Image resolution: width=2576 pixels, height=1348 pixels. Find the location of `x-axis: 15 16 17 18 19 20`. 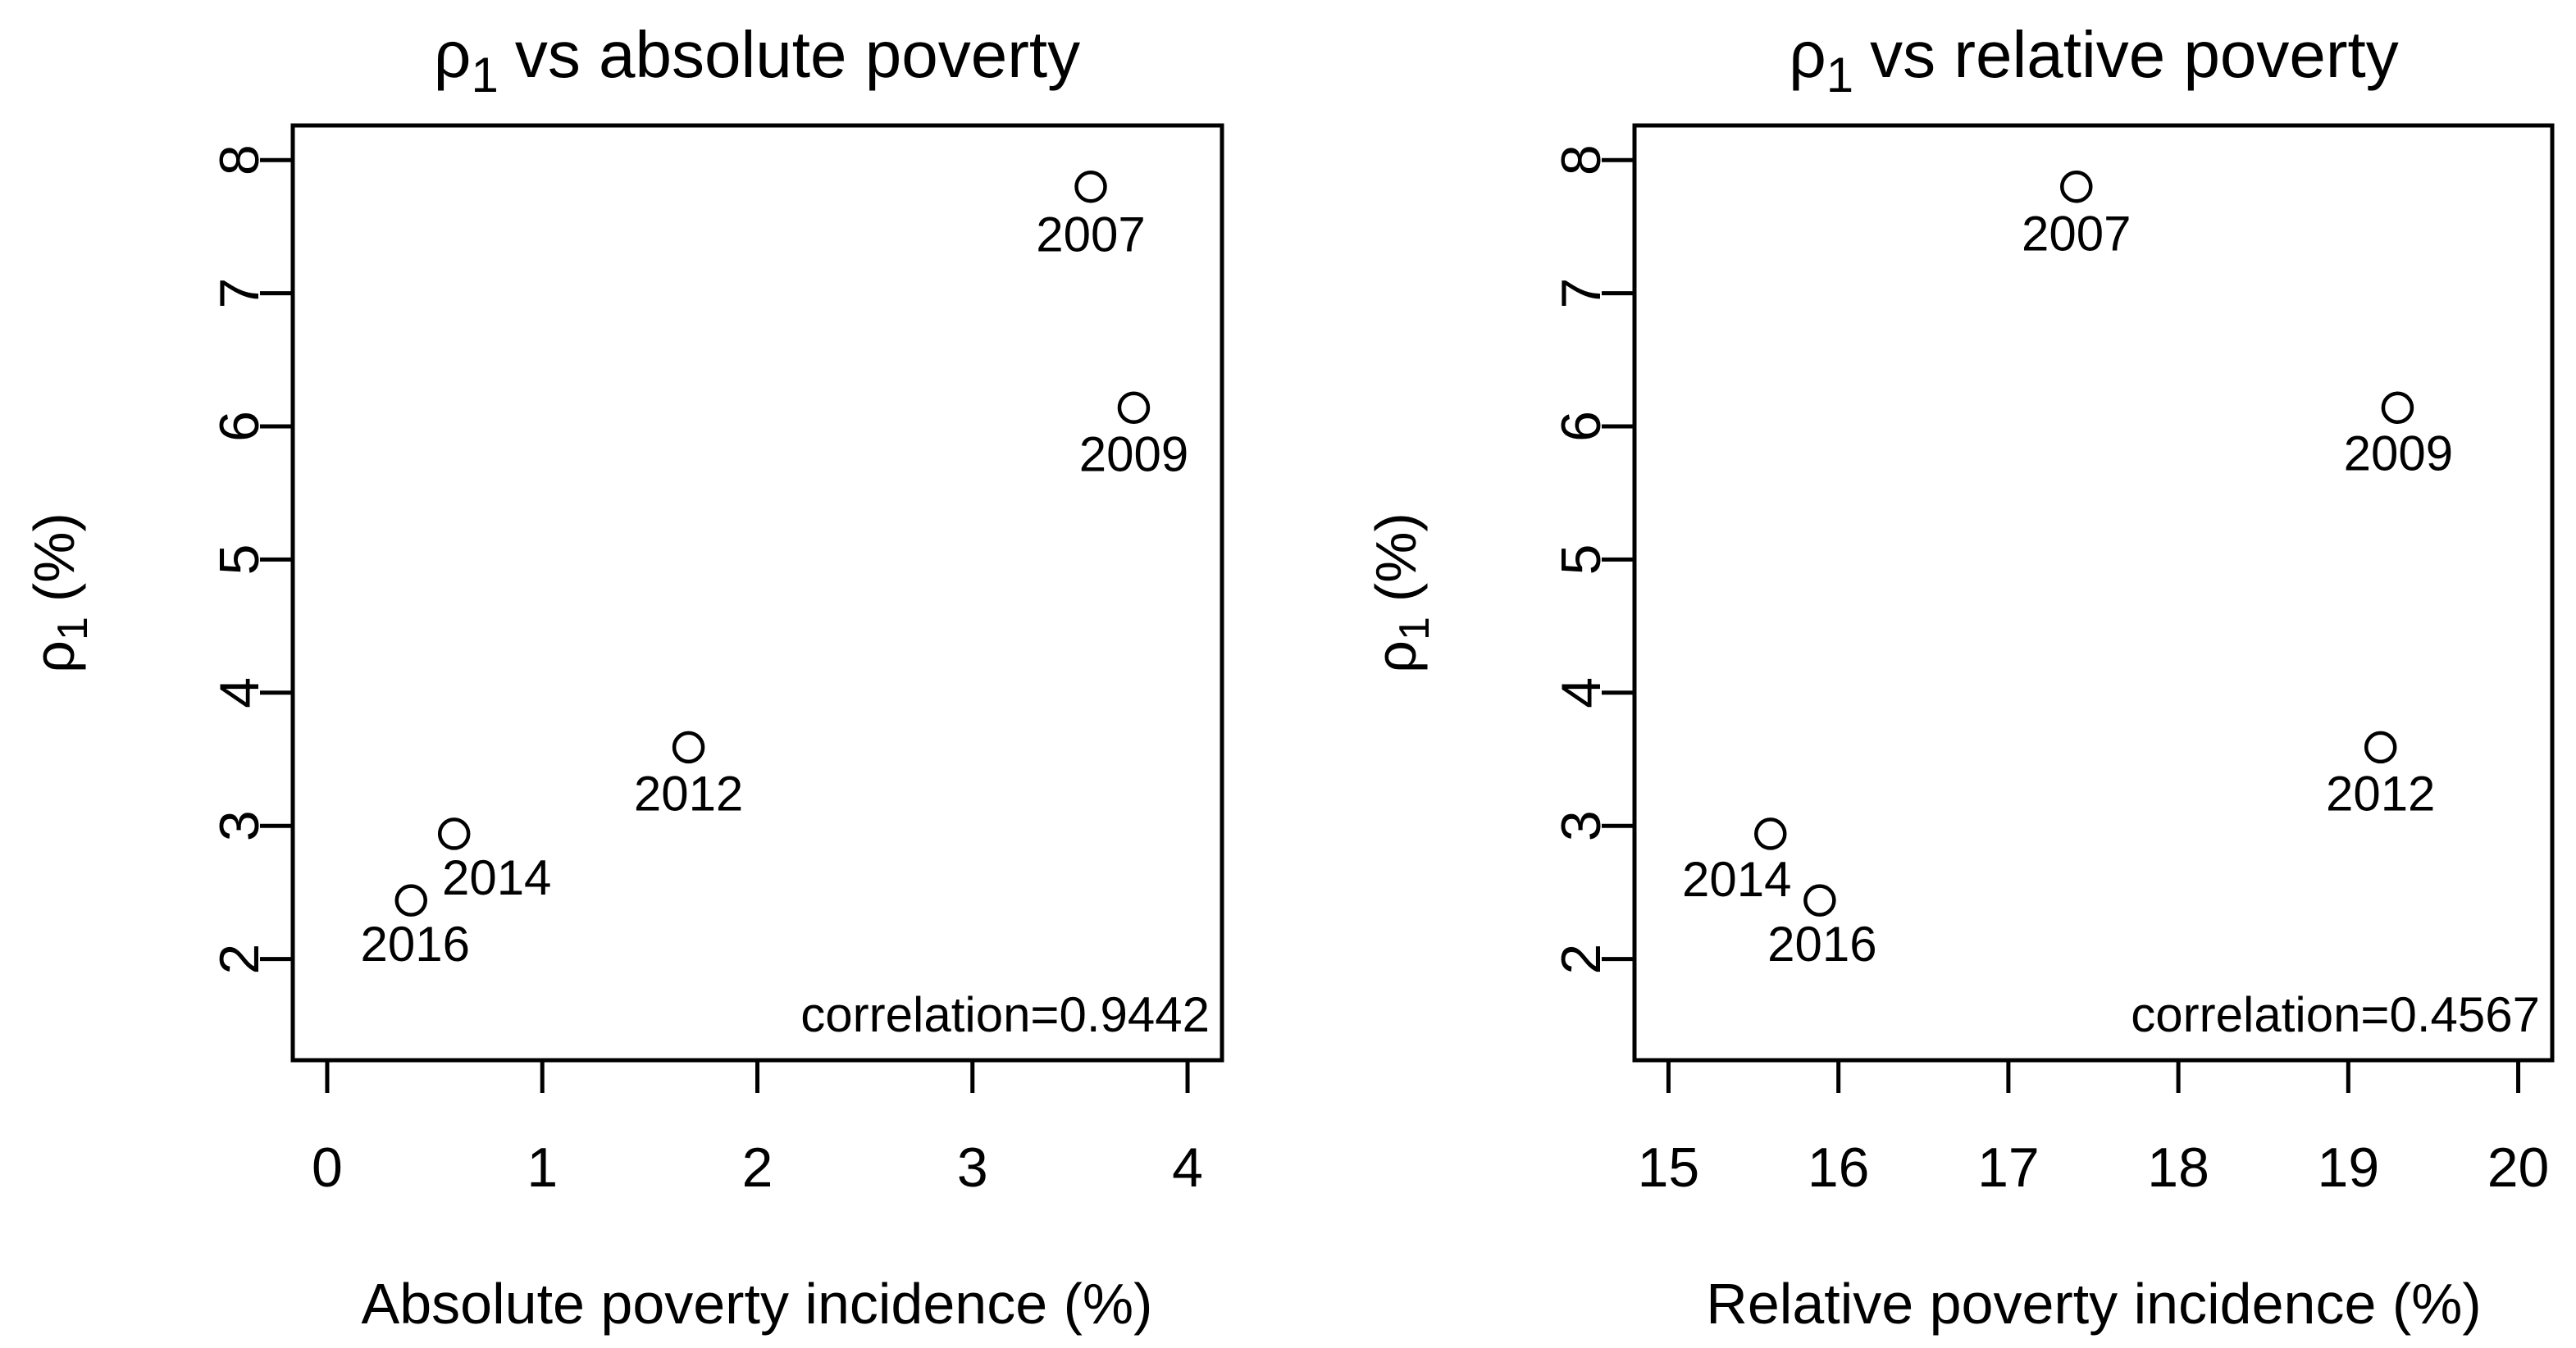

x-axis: 15 16 17 18 19 20 is located at coordinates (2094, 1129).